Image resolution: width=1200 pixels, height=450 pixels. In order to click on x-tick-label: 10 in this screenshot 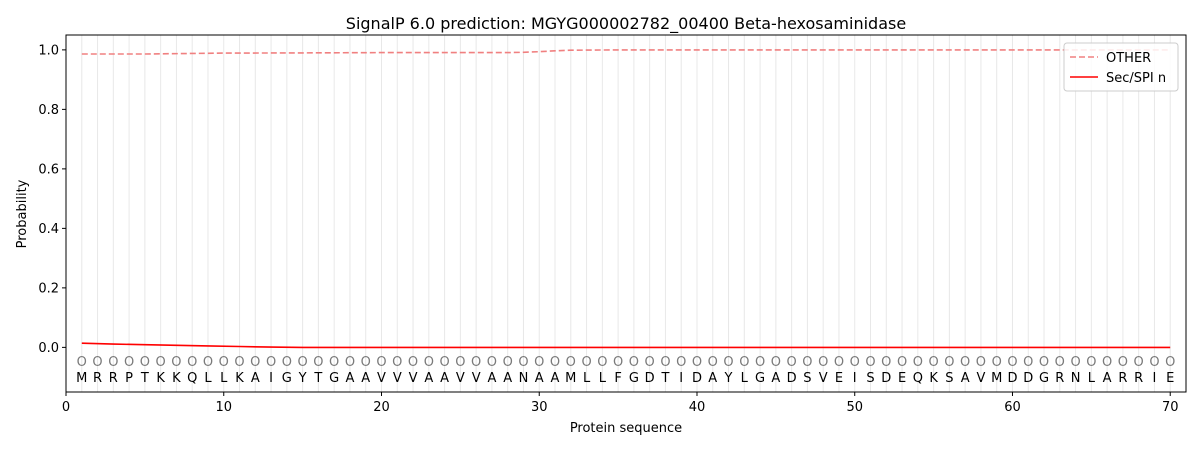, I will do `click(223, 407)`.